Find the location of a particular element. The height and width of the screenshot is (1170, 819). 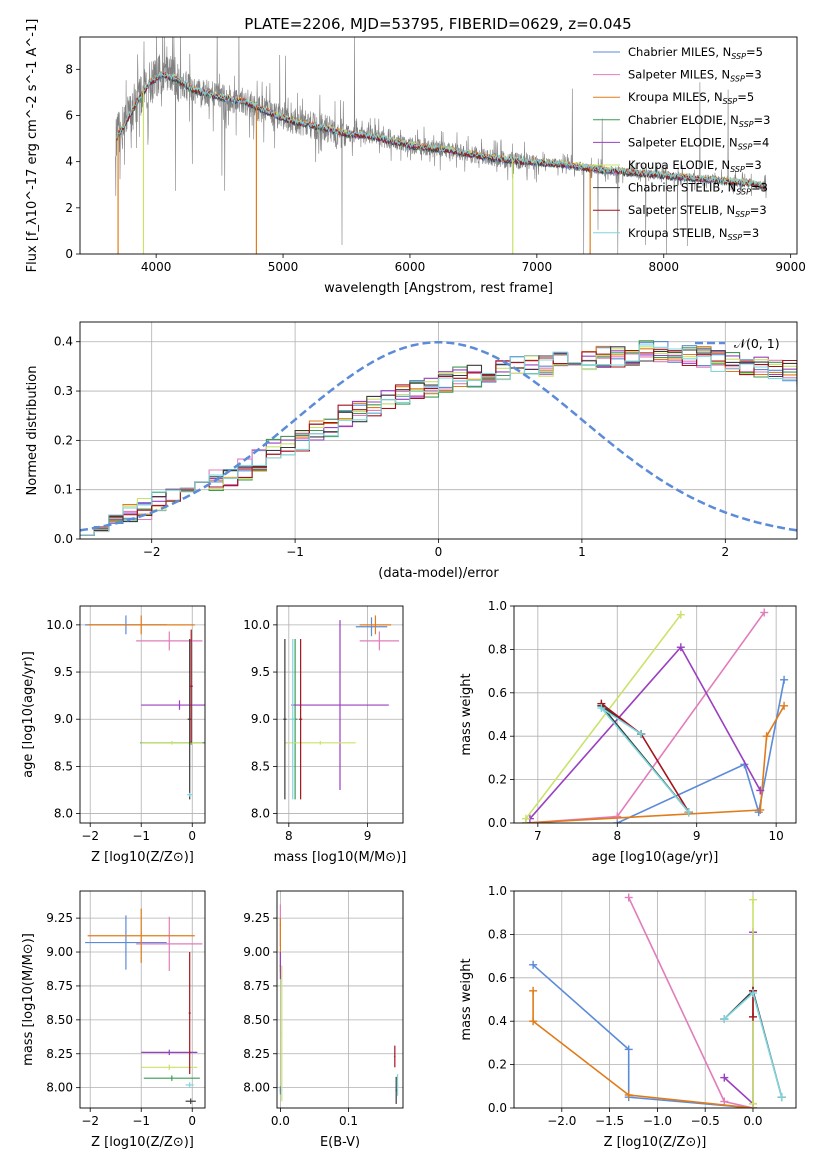

histogram-salp_miles is located at coordinates (438, 444).